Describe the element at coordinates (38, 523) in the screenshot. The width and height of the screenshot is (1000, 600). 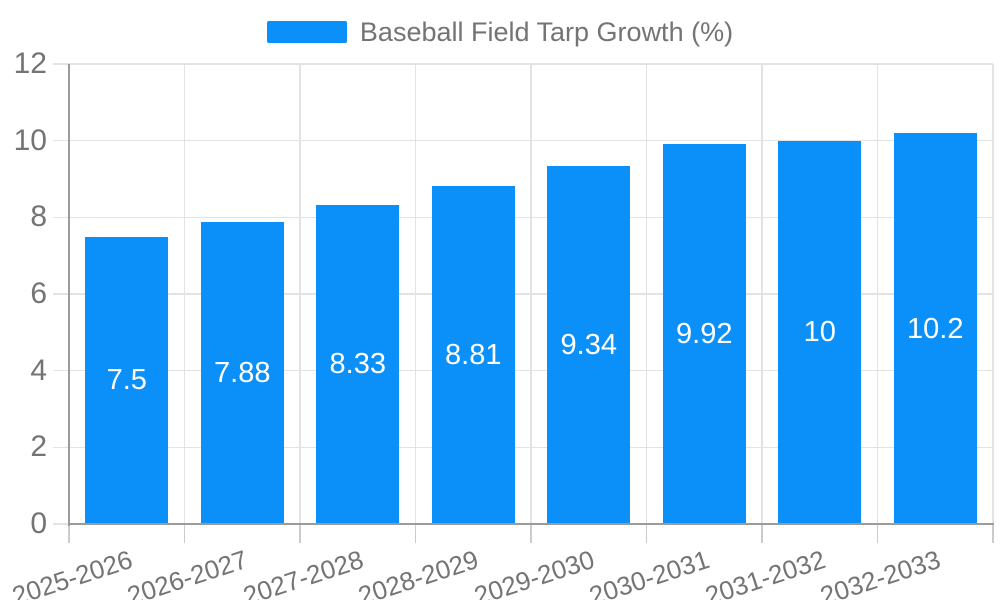
I see `y-tick-label: 0` at that location.